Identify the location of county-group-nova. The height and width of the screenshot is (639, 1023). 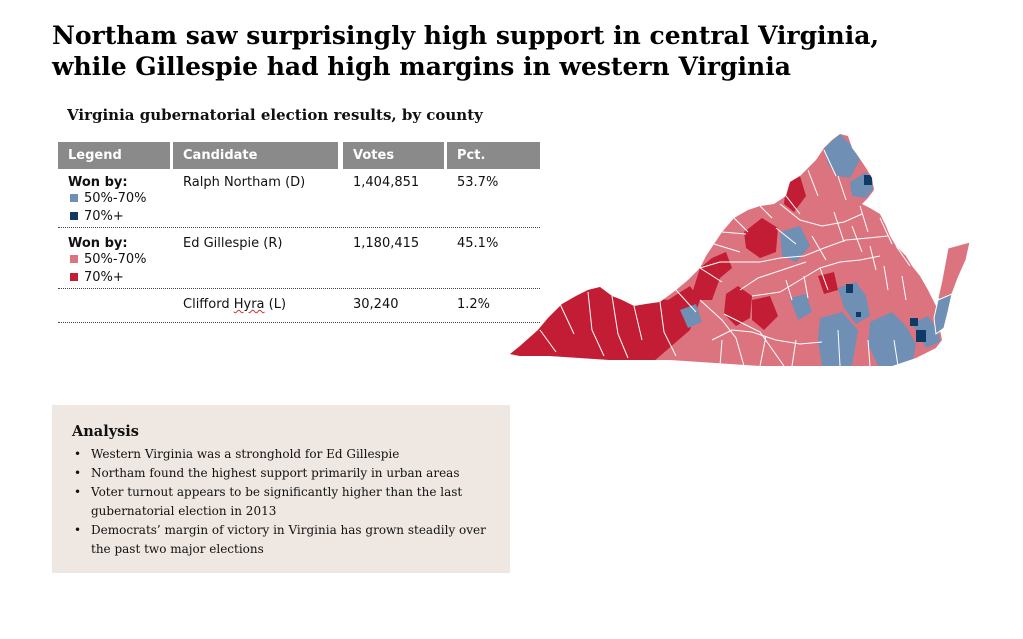
(842, 156).